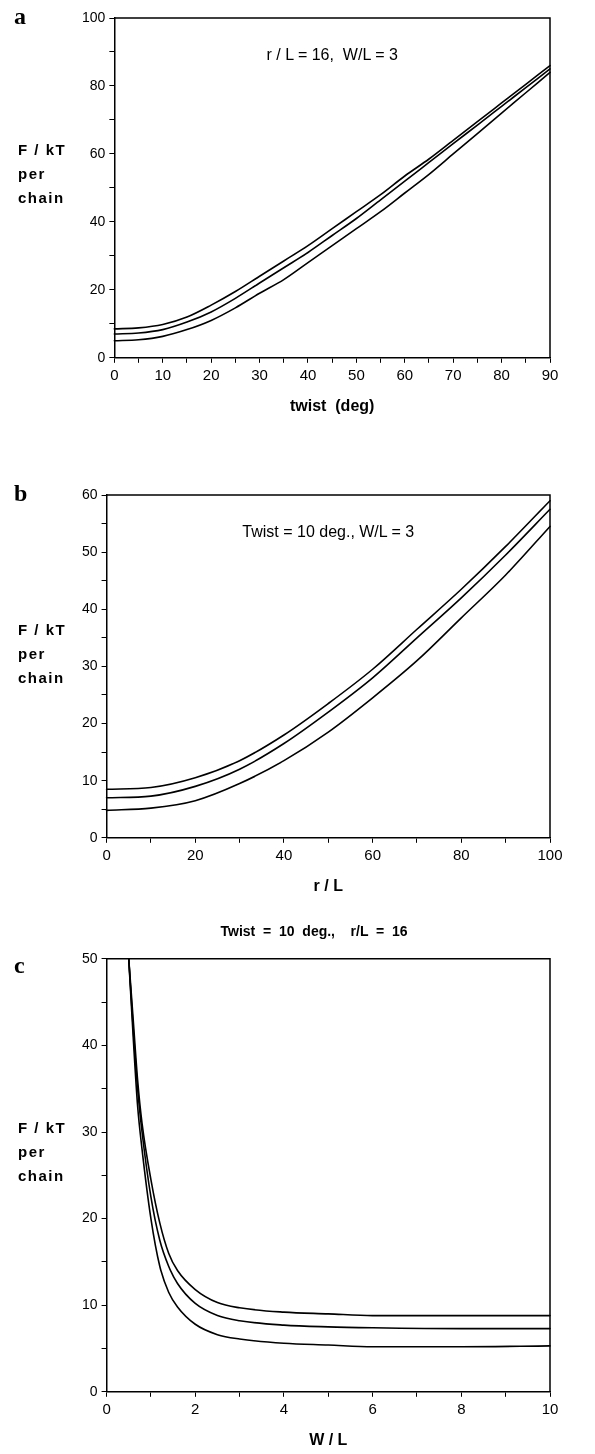 This screenshot has width=595, height=1454. I want to click on x-tick-label: 8, so click(461, 1408).